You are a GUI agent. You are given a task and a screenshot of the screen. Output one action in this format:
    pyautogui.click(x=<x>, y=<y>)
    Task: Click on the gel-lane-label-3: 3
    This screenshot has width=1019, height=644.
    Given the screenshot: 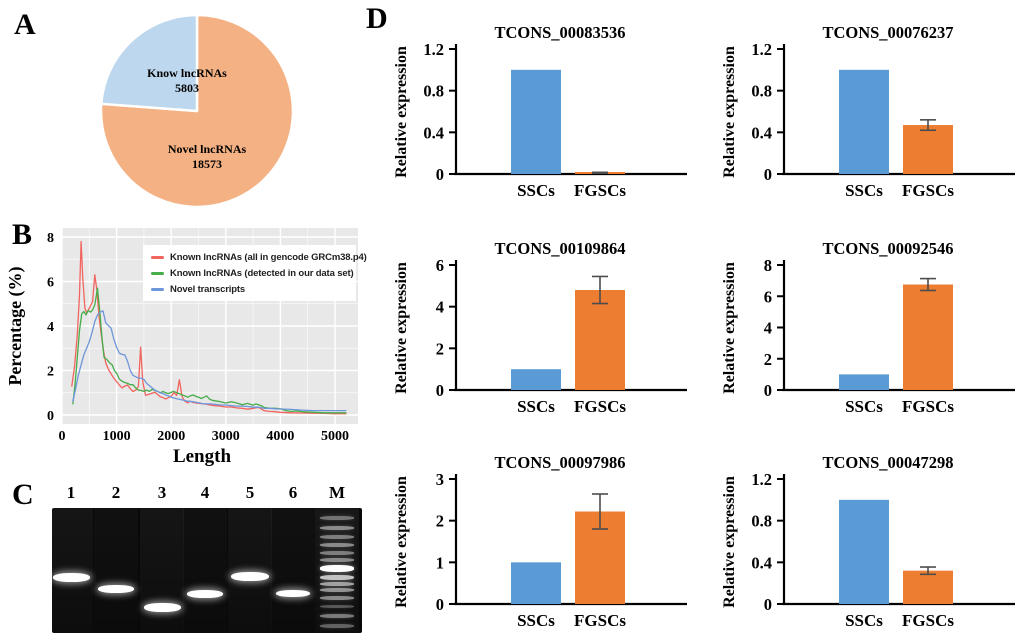 What is the action you would take?
    pyautogui.click(x=162, y=492)
    